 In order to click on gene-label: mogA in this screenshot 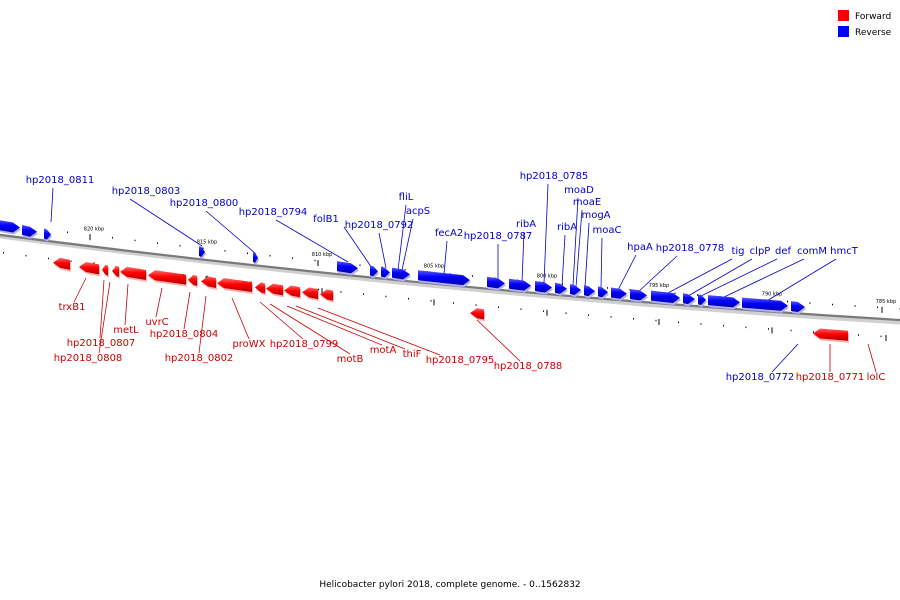, I will do `click(595, 215)`.